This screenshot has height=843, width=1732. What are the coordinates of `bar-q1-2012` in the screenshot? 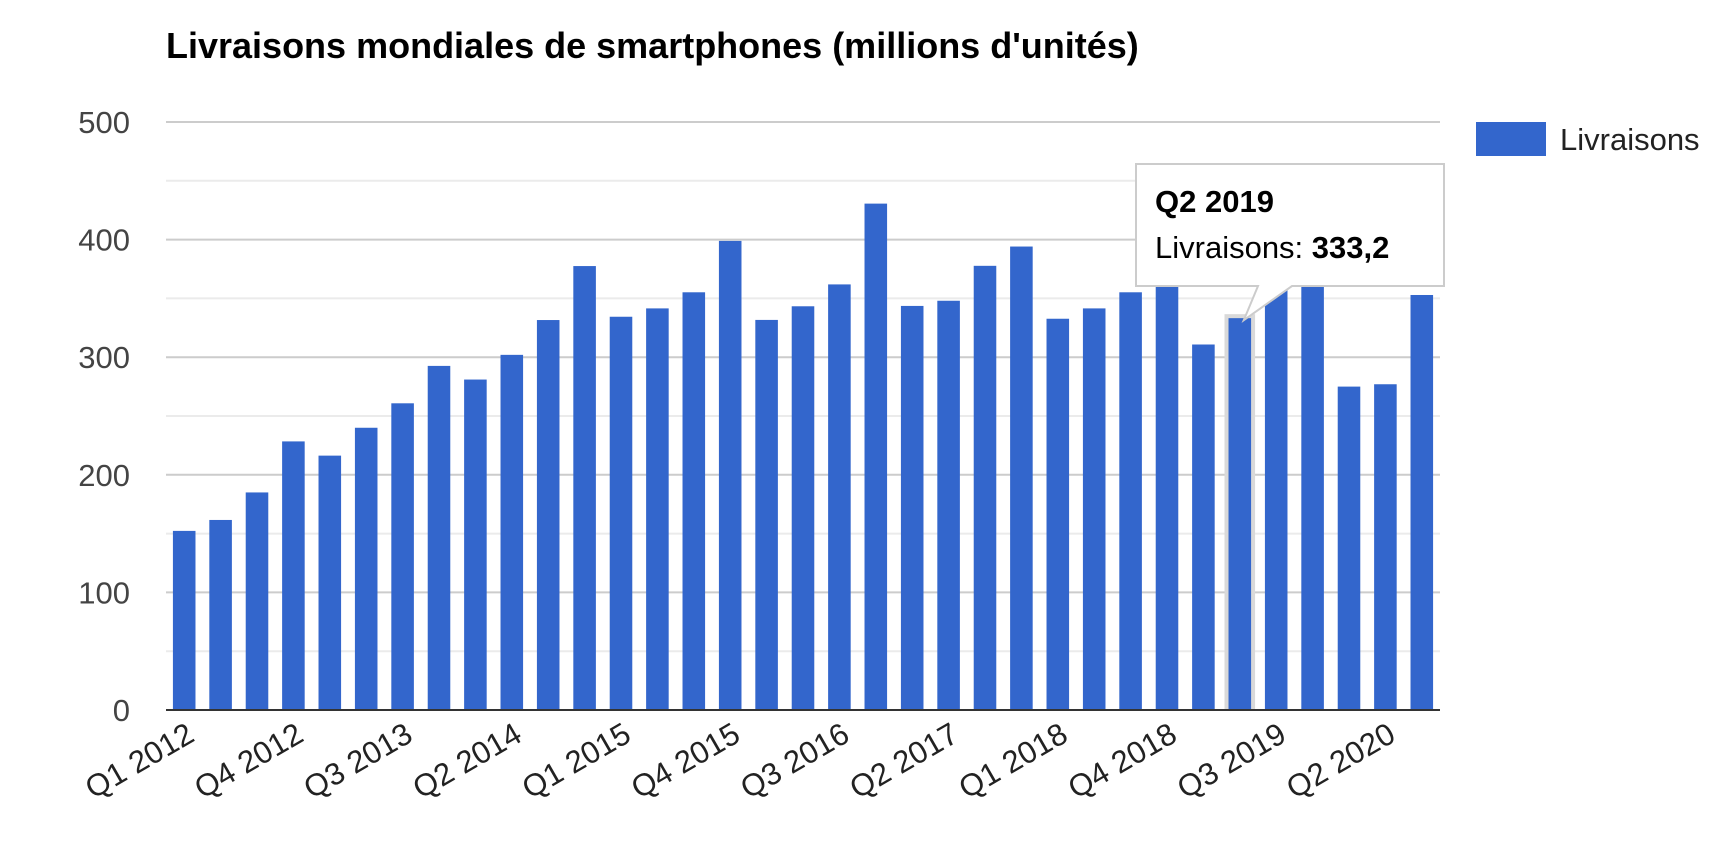 It's located at (184, 620).